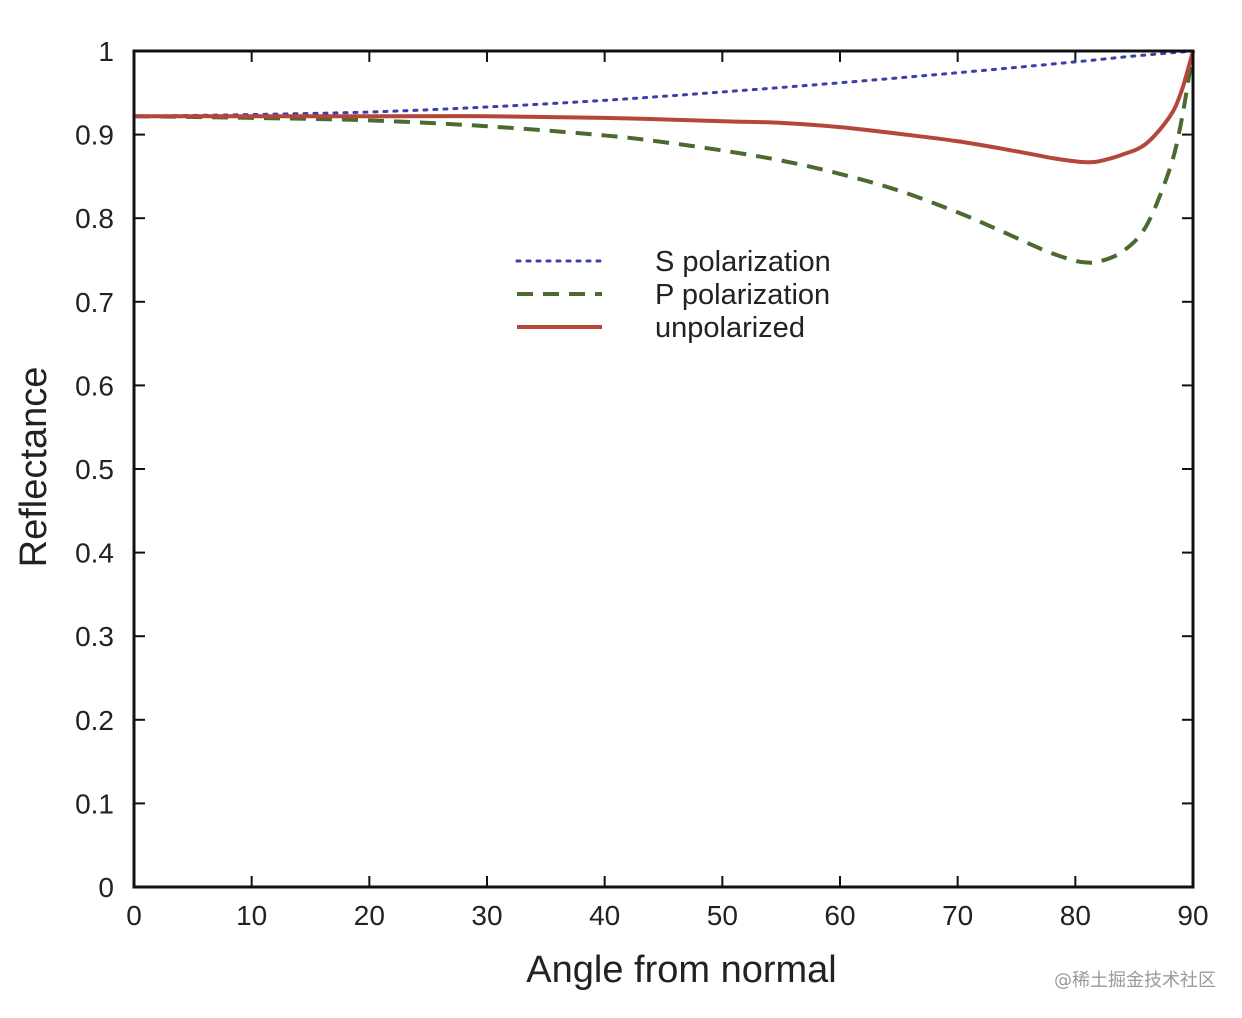 Image resolution: width=1242 pixels, height=1018 pixels. I want to click on y-tick-label: 0, so click(106, 887).